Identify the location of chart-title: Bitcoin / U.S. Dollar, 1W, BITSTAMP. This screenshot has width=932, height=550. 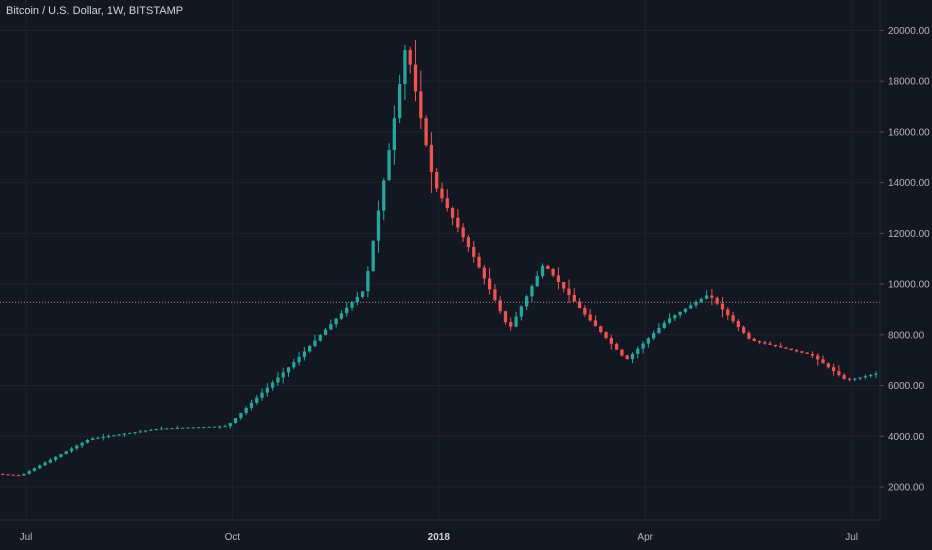
(95, 11).